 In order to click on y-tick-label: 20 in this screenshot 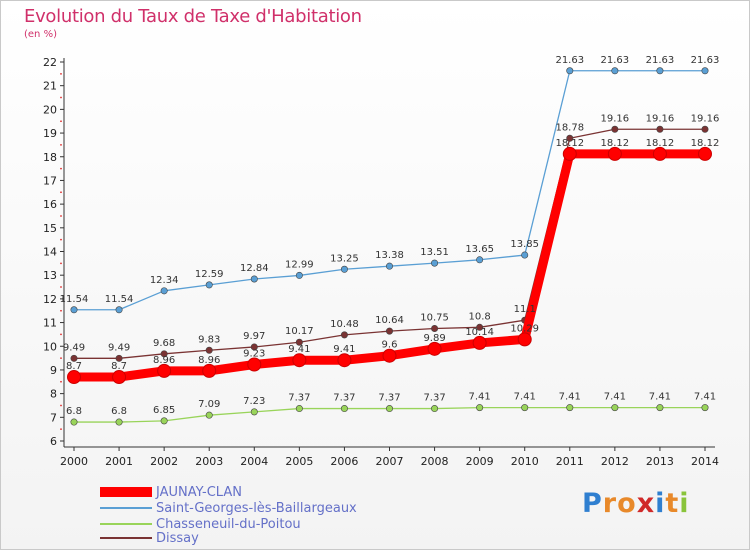, I will do `click(50, 109)`.